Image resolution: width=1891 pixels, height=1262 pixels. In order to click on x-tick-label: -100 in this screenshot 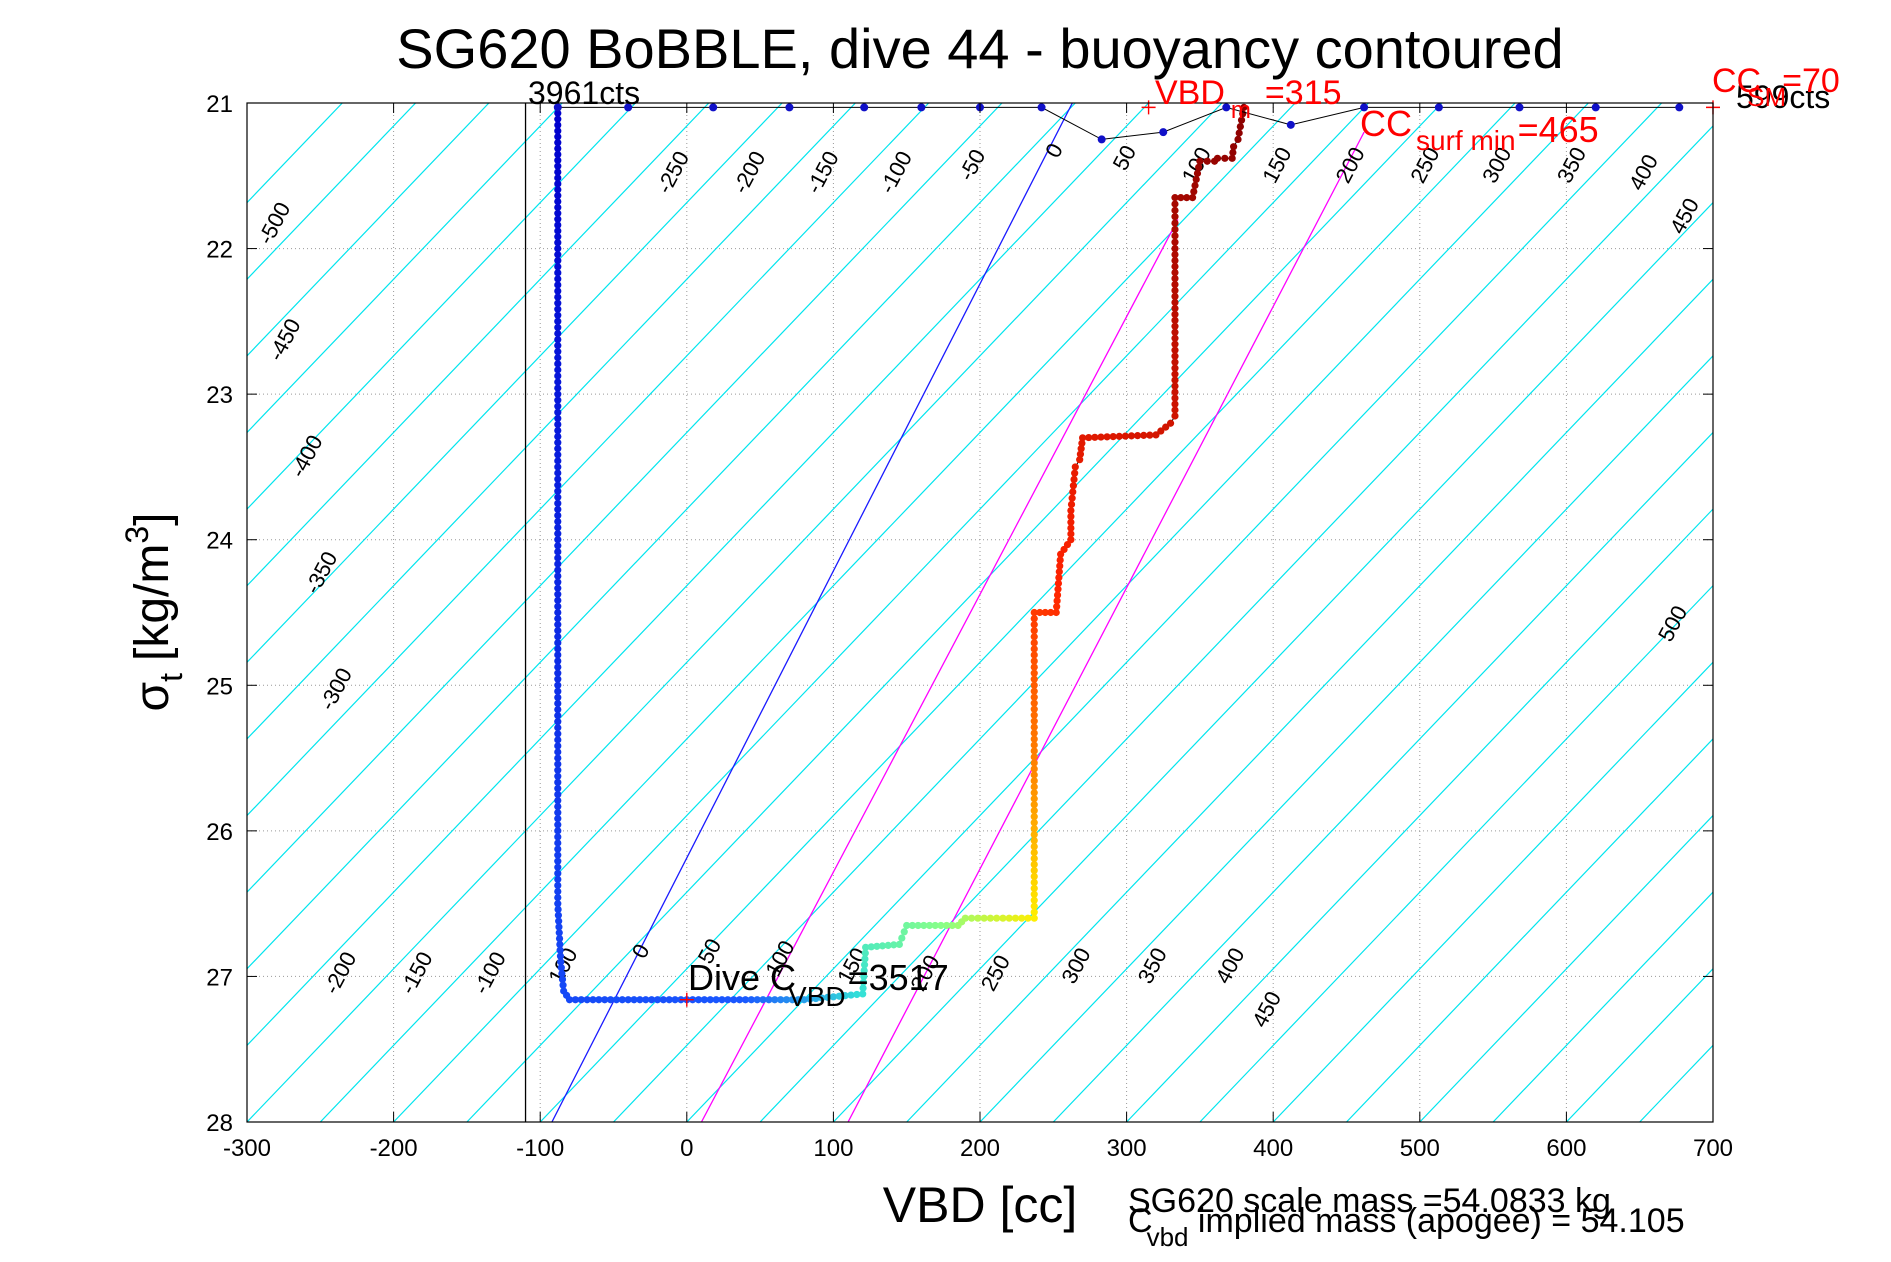, I will do `click(540, 1148)`.